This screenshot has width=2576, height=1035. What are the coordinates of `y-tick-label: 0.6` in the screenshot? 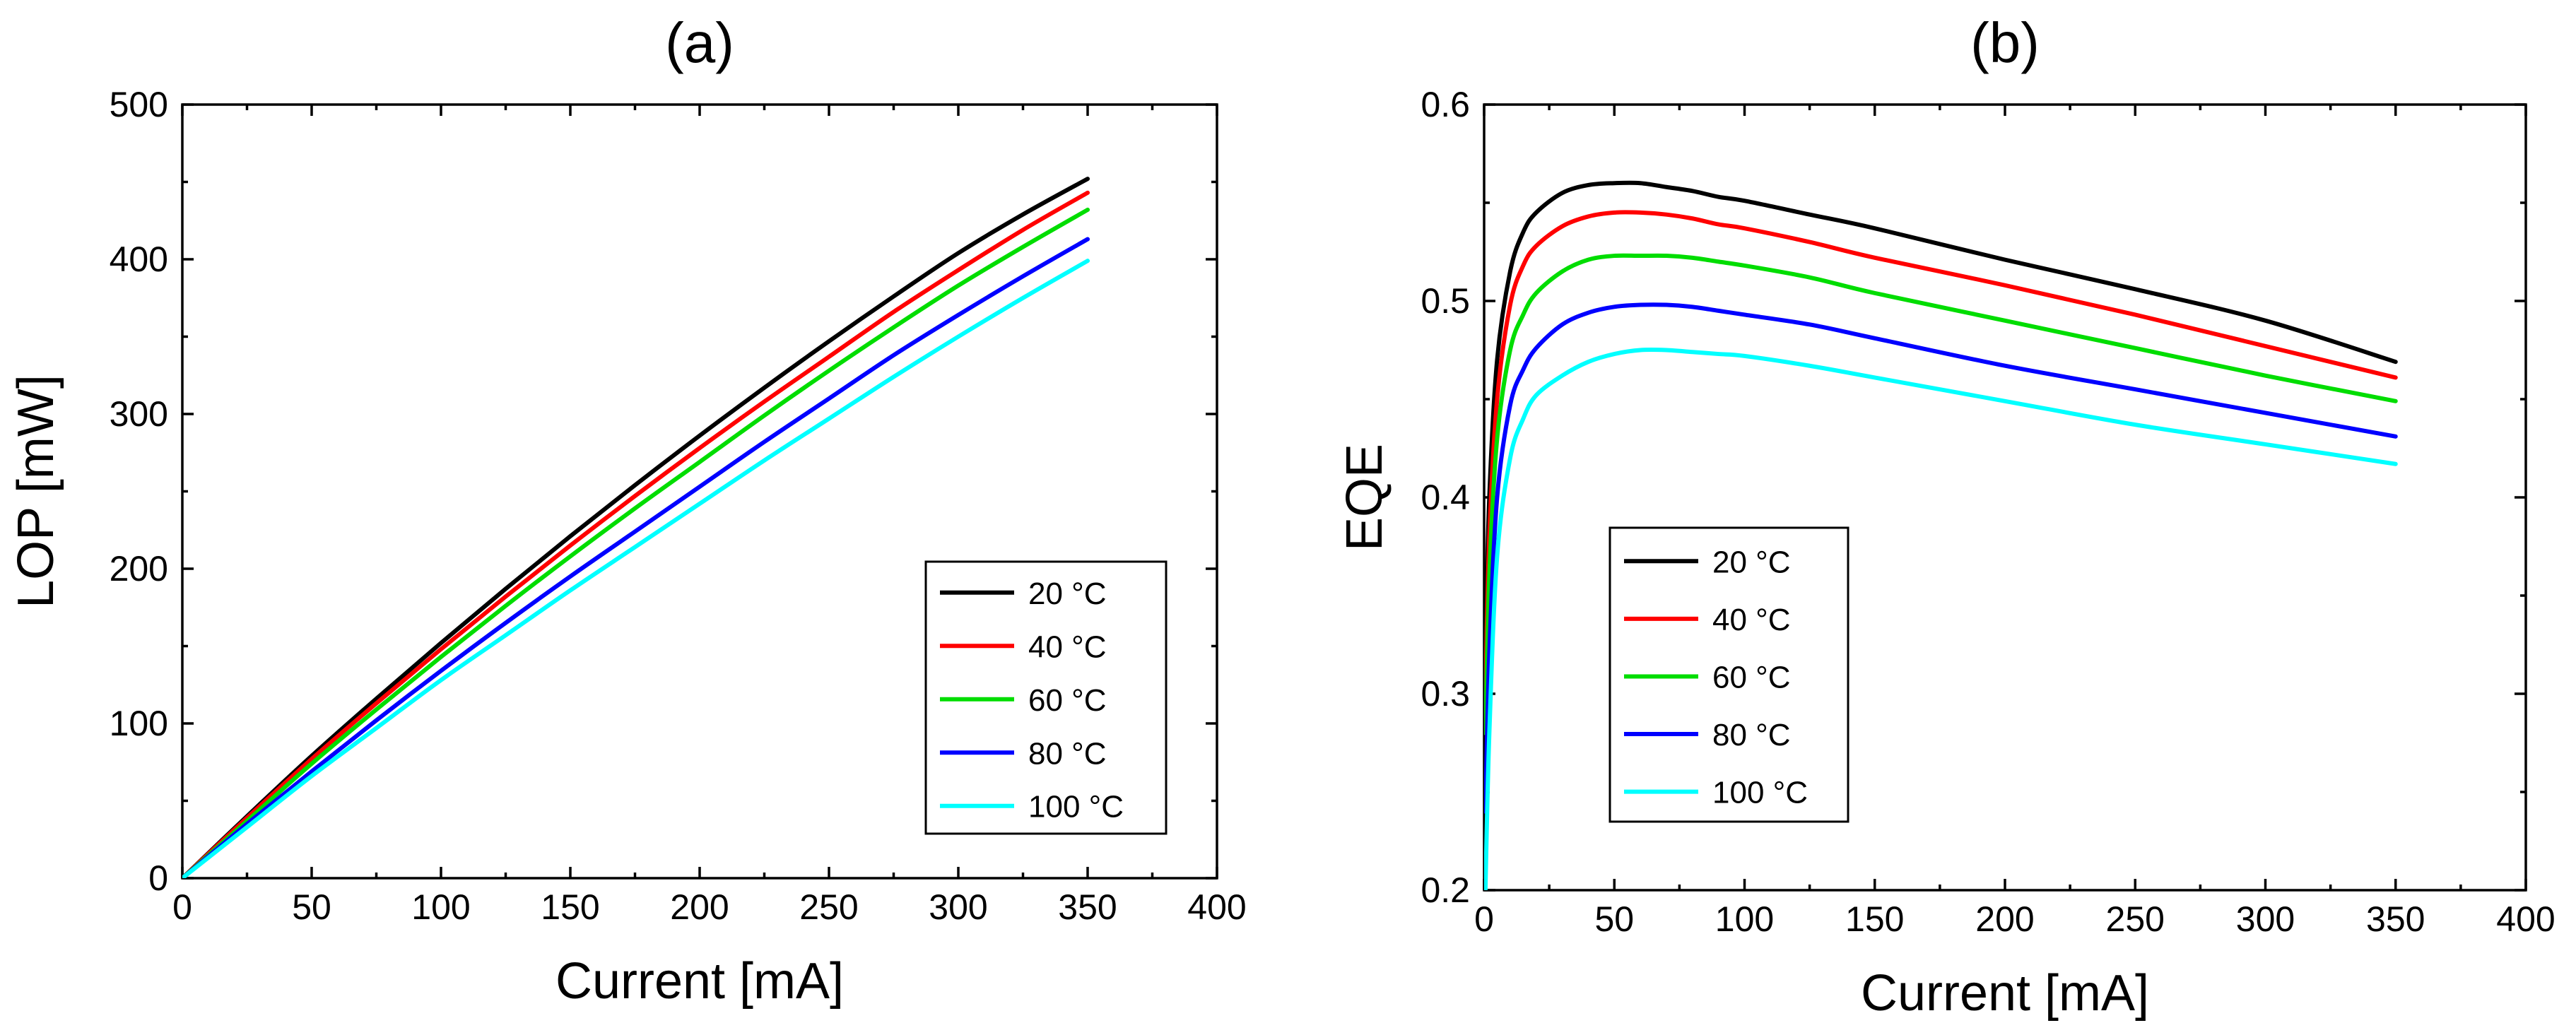 It's located at (1445, 104).